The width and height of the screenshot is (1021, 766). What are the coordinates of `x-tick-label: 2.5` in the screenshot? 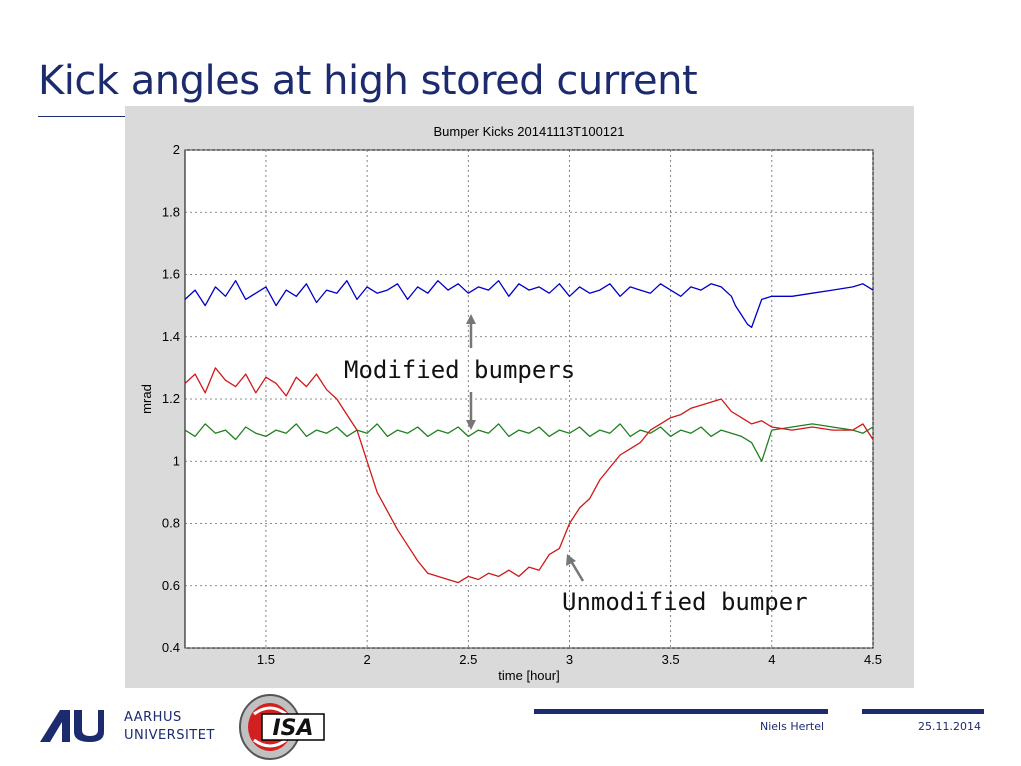 It's located at (468, 659).